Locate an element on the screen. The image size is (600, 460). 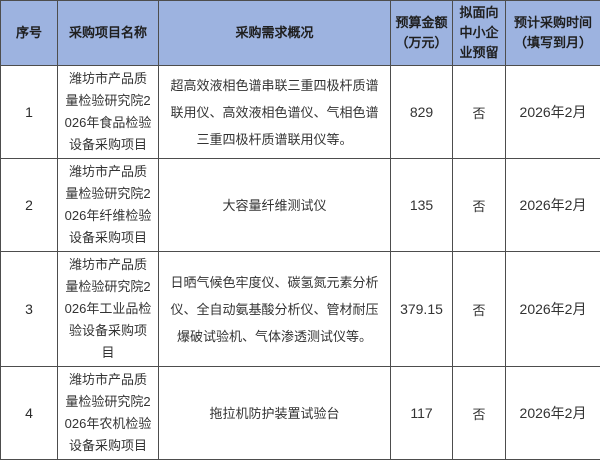
project-name: 潍坊市产品质量检验研究院2026年工业品检验设备采购项目 is located at coordinates (108, 309).